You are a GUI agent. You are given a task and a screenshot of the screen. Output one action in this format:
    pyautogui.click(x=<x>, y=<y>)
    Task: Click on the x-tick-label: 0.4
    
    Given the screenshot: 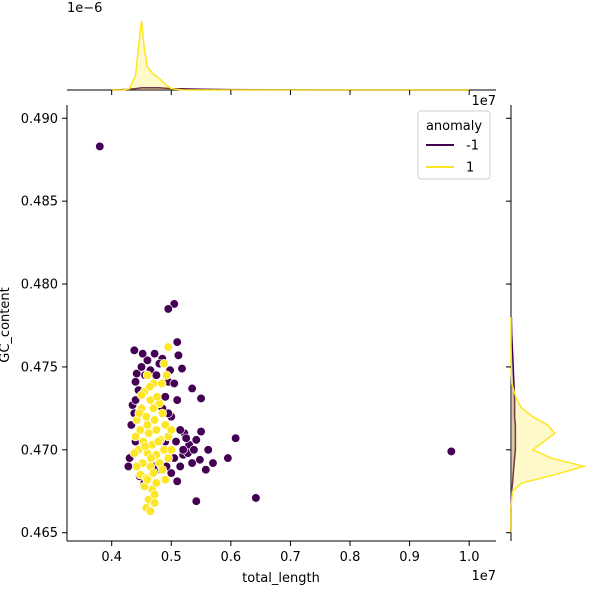 What is the action you would take?
    pyautogui.click(x=111, y=557)
    